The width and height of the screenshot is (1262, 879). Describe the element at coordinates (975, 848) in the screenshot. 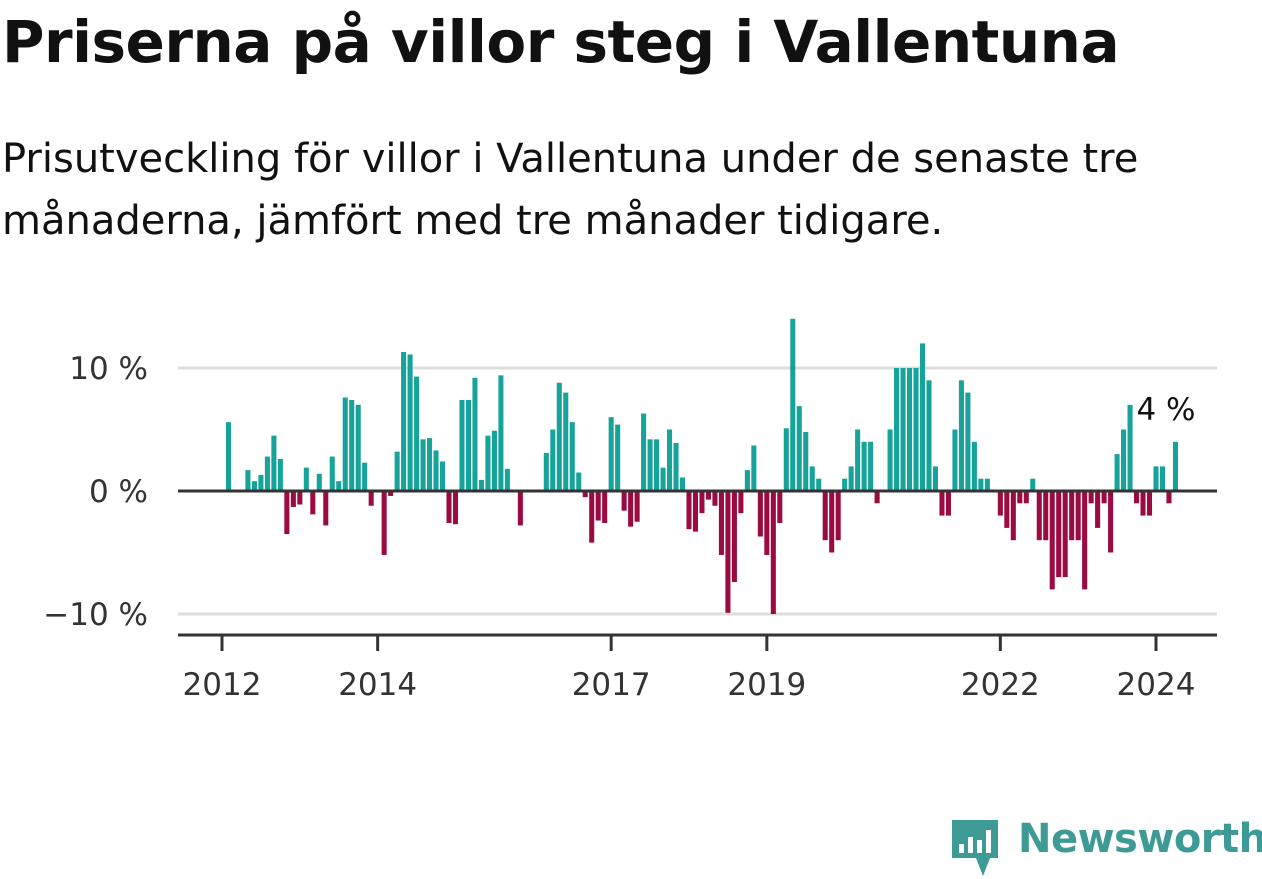

I see `newsworthy-logo-icon` at that location.